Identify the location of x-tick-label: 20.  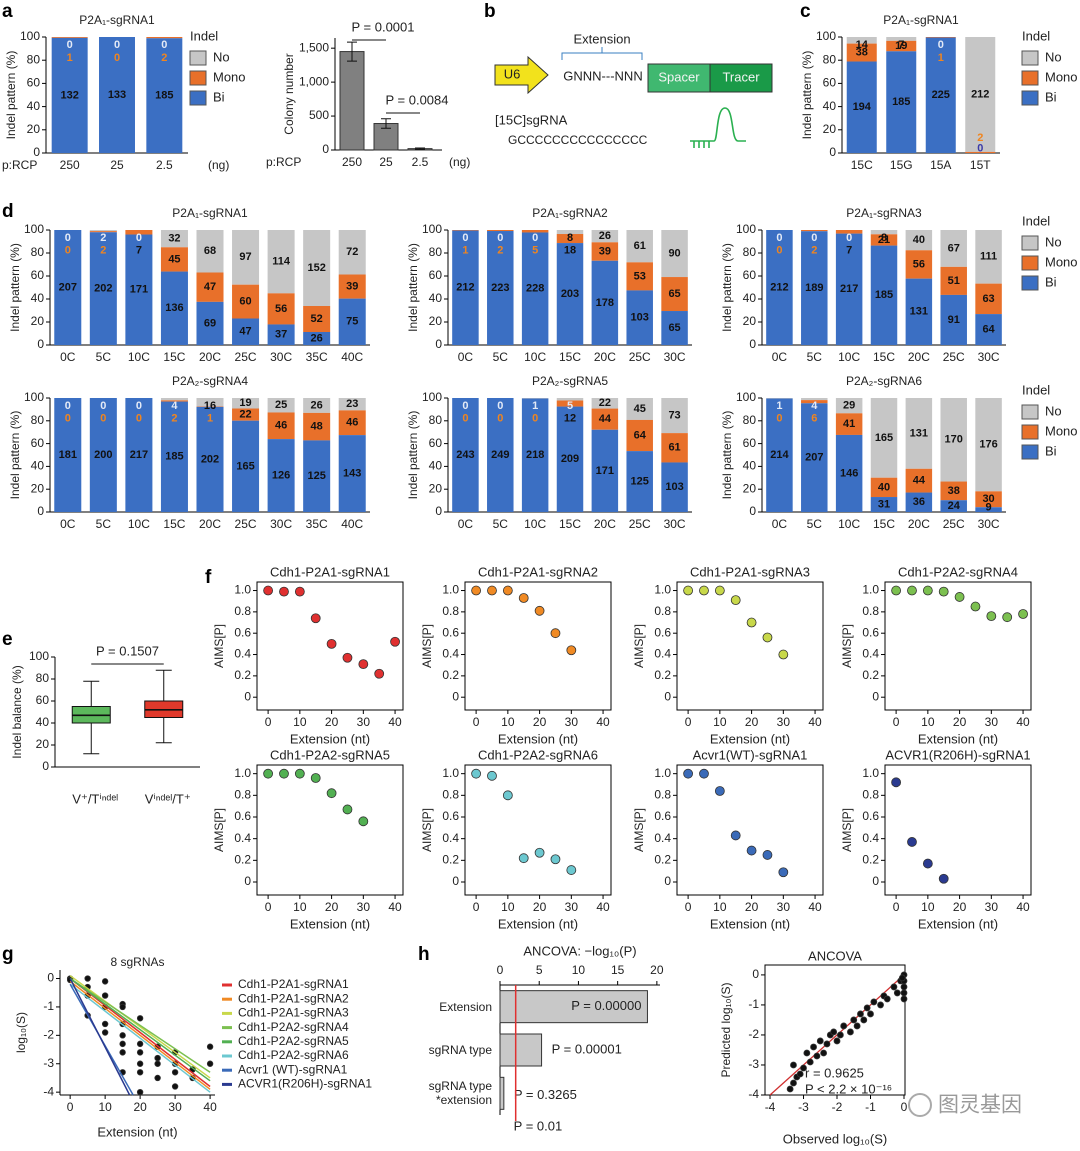
(540, 722).